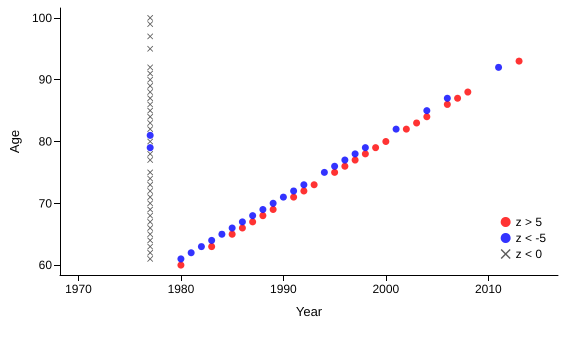 Image resolution: width=567 pixels, height=337 pixels. What do you see at coordinates (386, 289) in the screenshot?
I see `x-tick-label: 2000` at bounding box center [386, 289].